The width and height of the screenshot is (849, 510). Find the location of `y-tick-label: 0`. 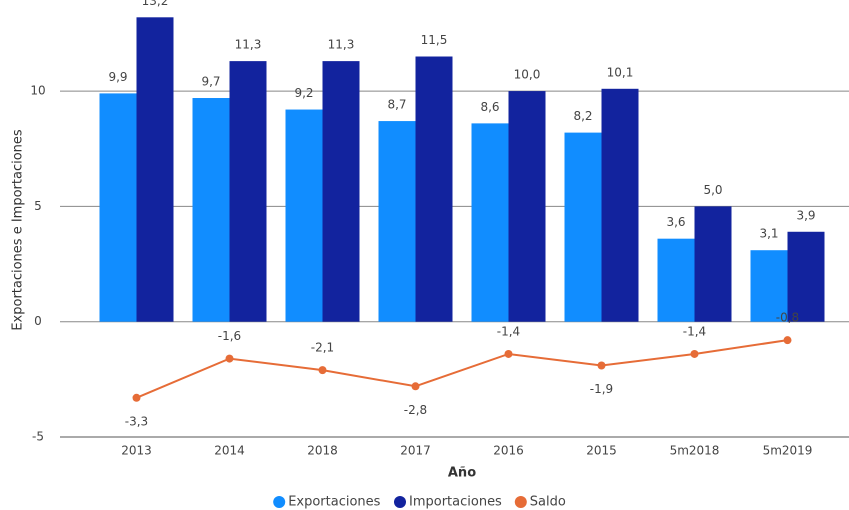

y-tick-label: 0 is located at coordinates (38, 321).